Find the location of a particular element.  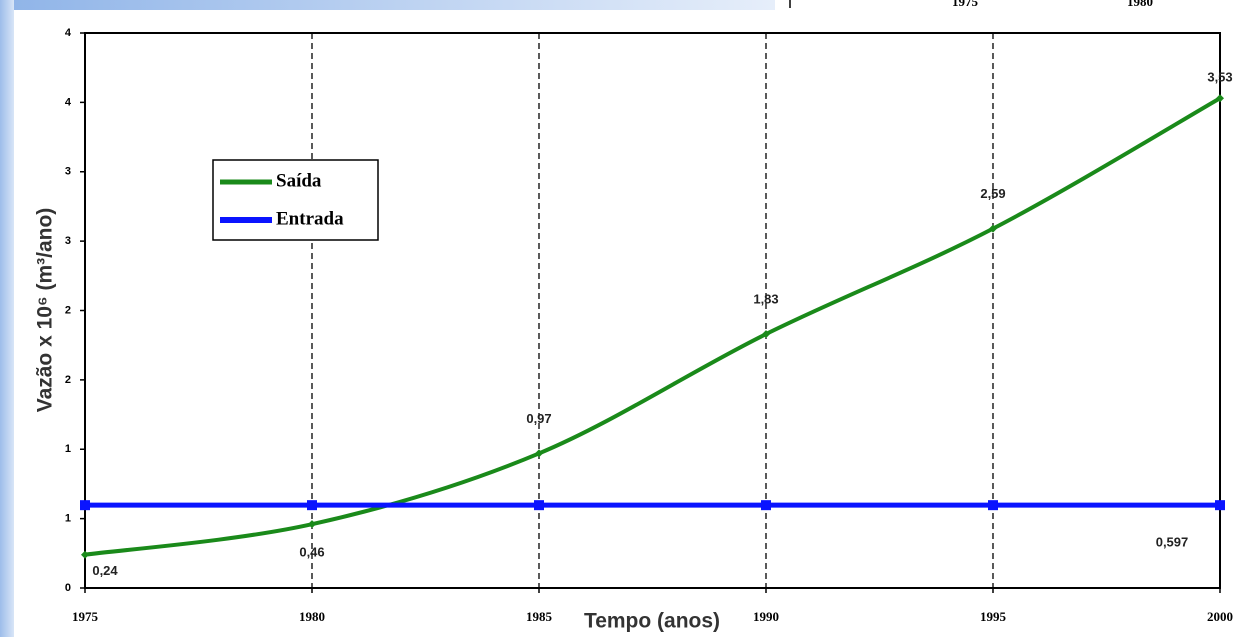

data-label: 0,597 is located at coordinates (1172, 542).